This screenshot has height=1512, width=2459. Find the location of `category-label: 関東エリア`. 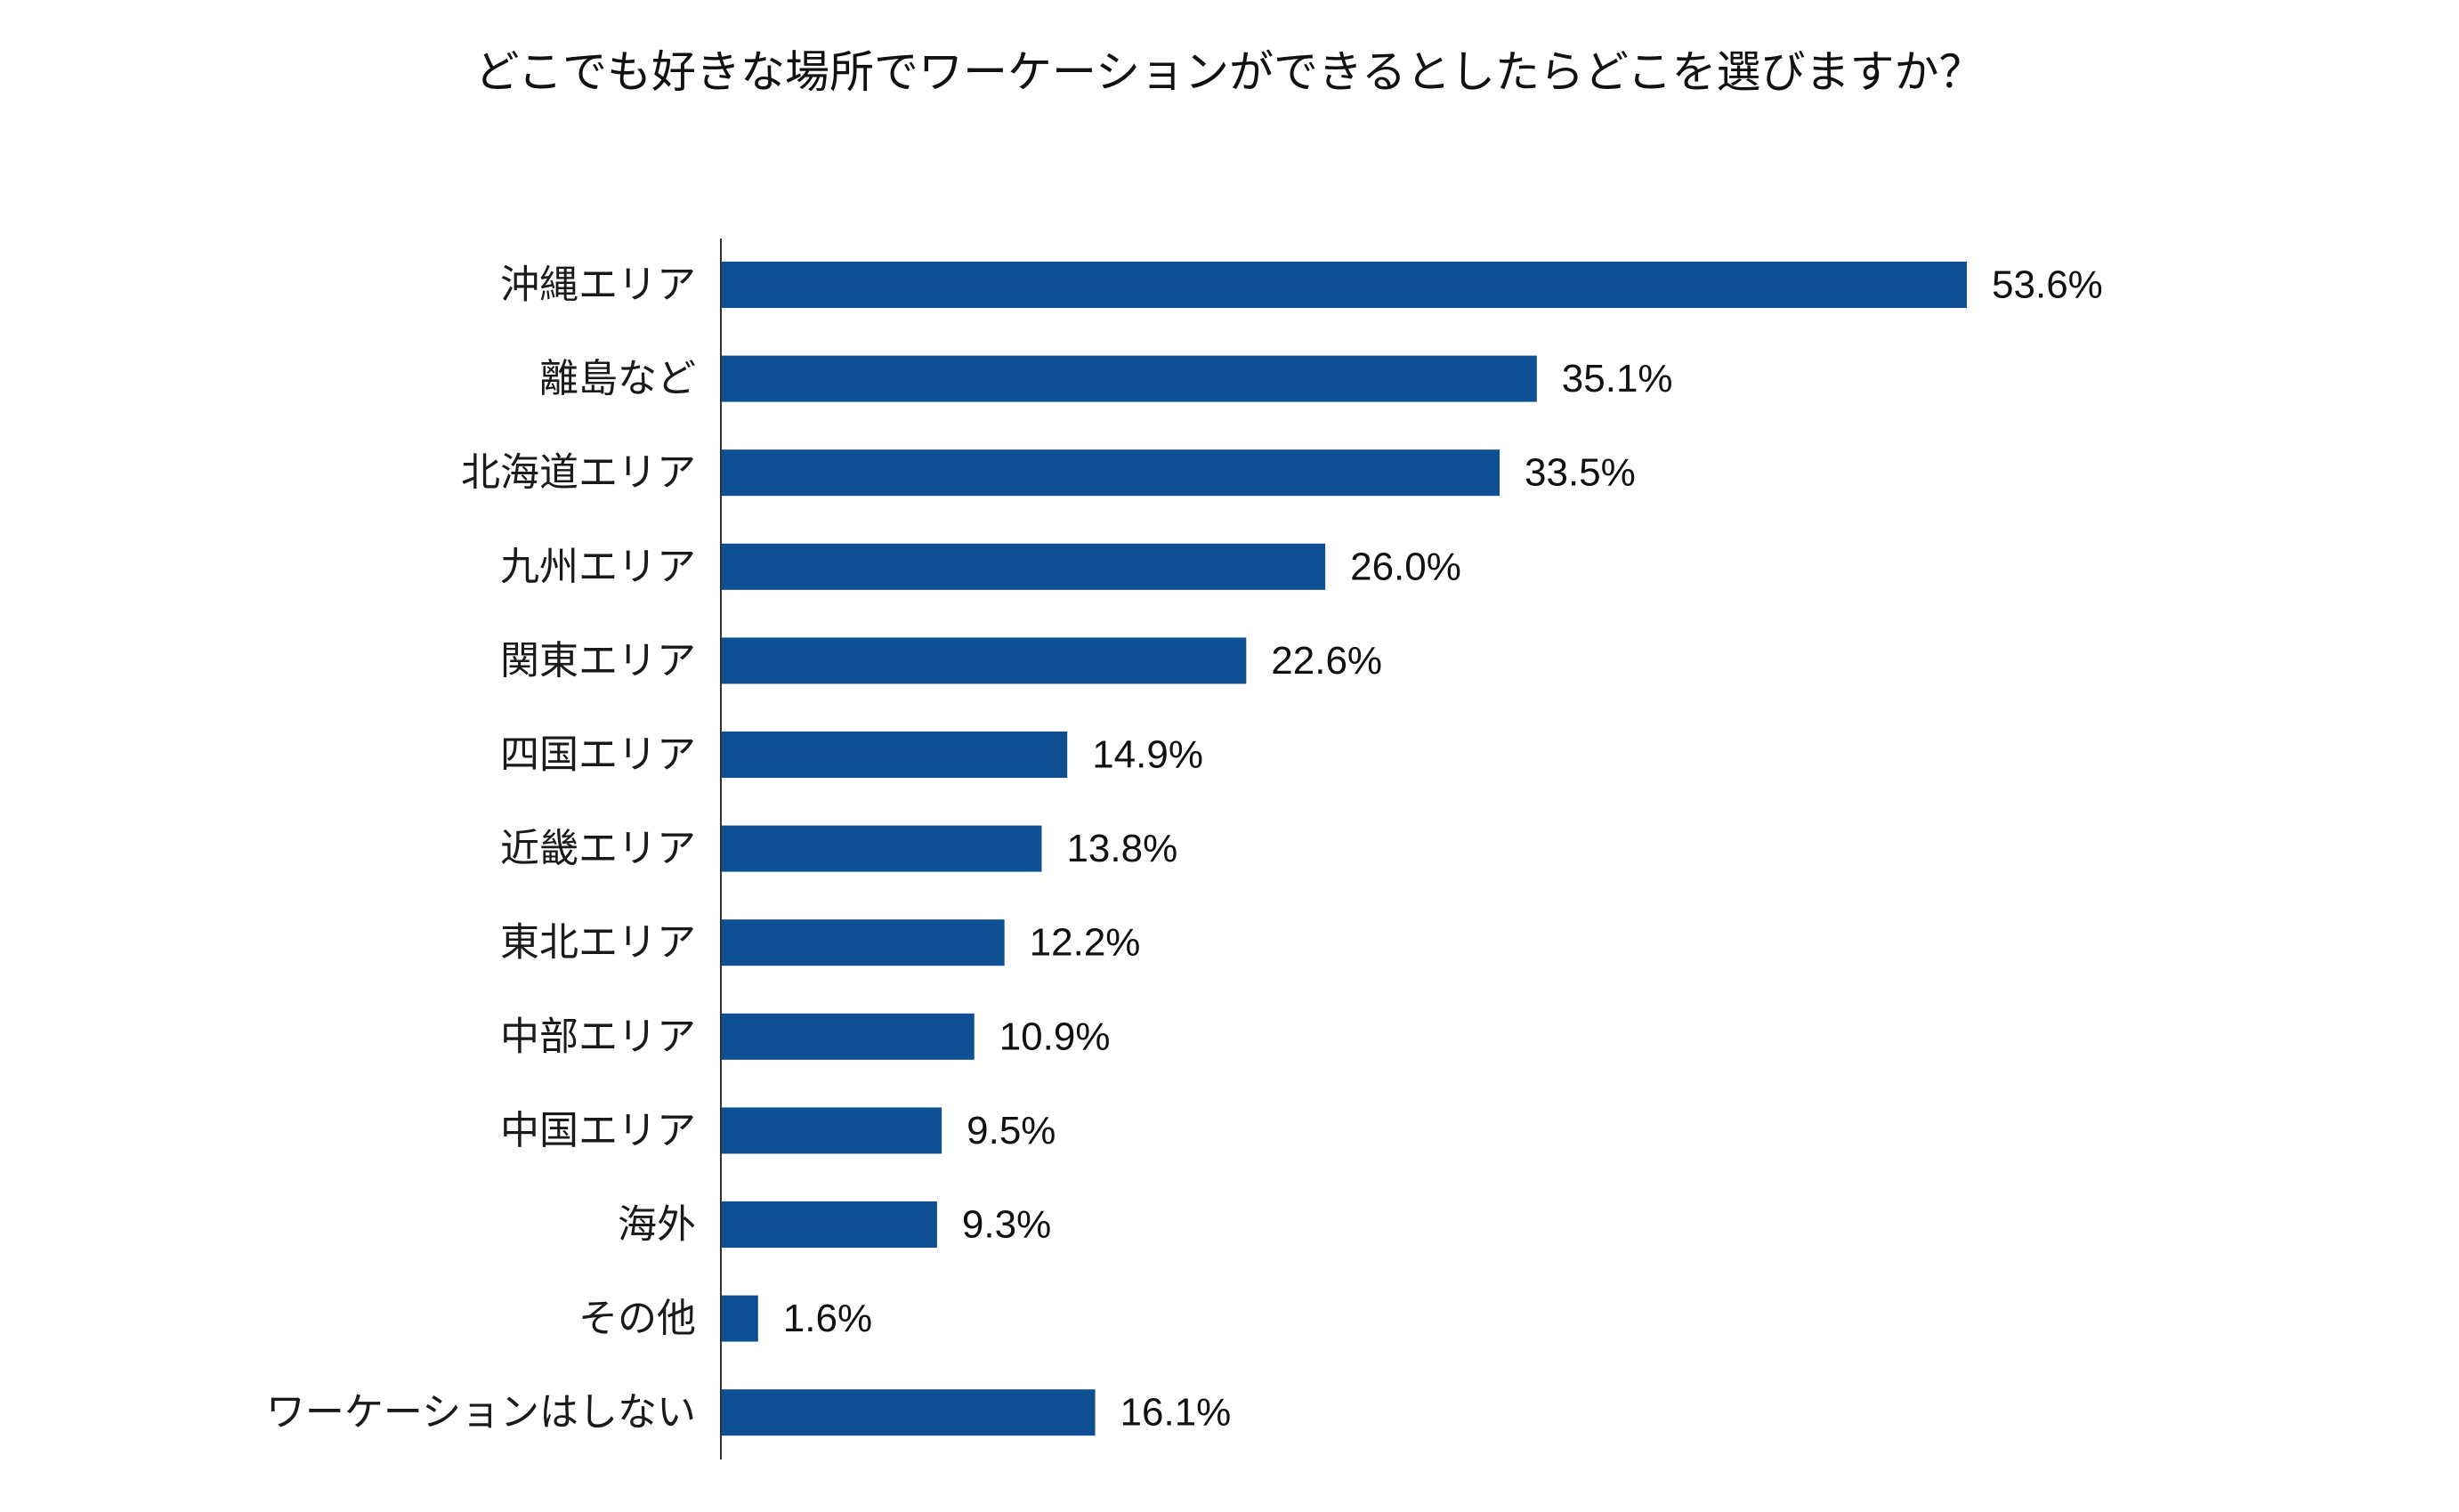

category-label: 関東エリア is located at coordinates (598, 660).